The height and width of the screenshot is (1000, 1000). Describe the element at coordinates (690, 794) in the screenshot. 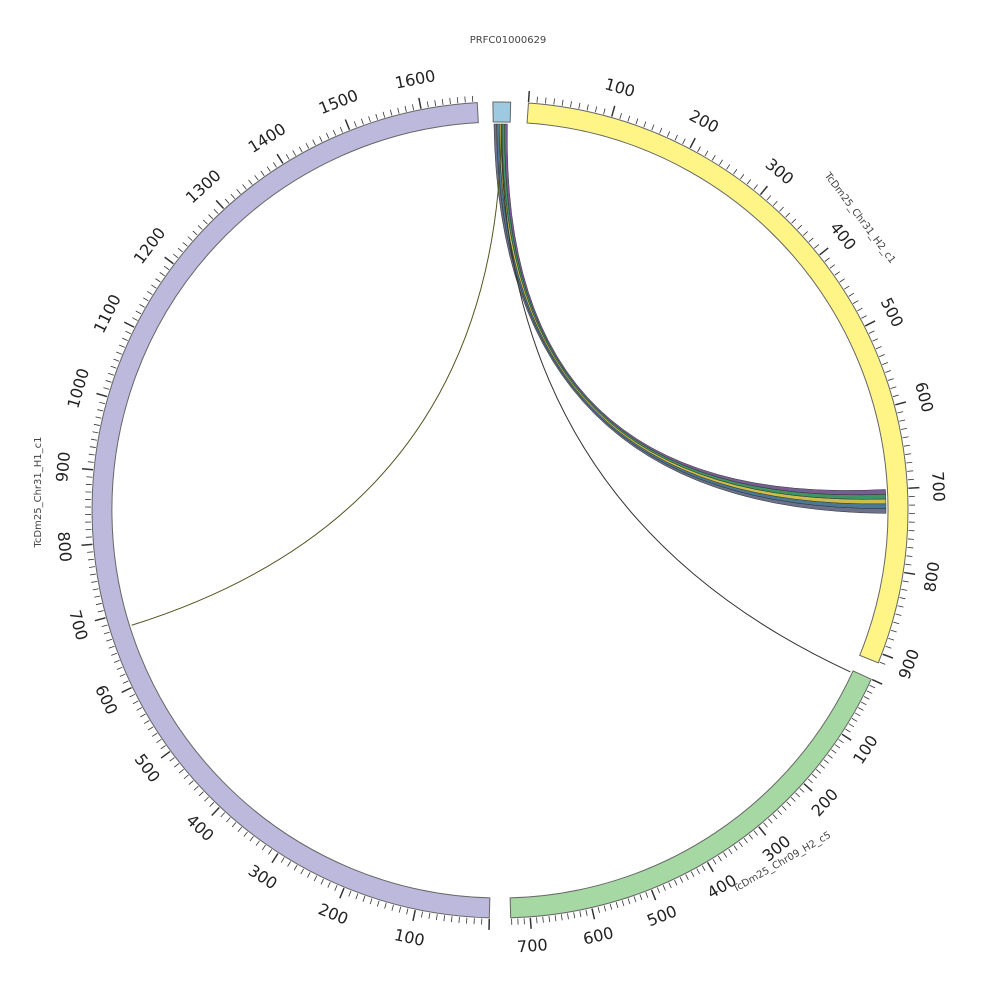

I see `segment-arc-chr09_h2` at that location.